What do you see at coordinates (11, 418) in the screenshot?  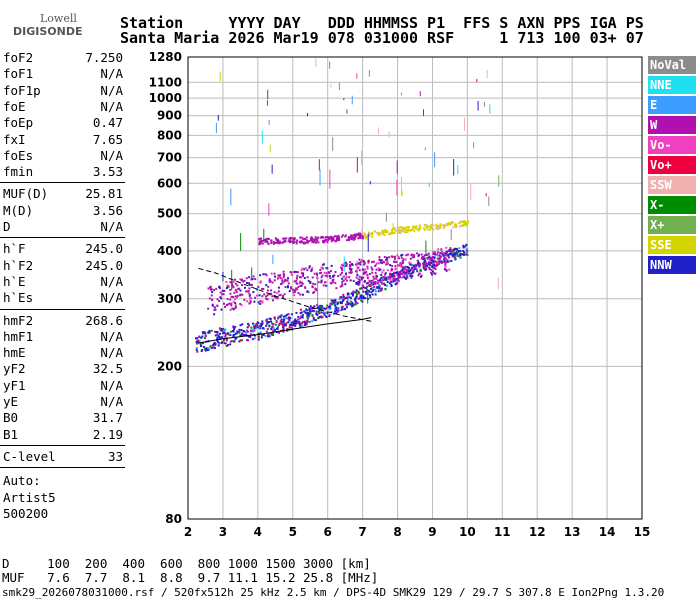 I see `param-label: B0` at bounding box center [11, 418].